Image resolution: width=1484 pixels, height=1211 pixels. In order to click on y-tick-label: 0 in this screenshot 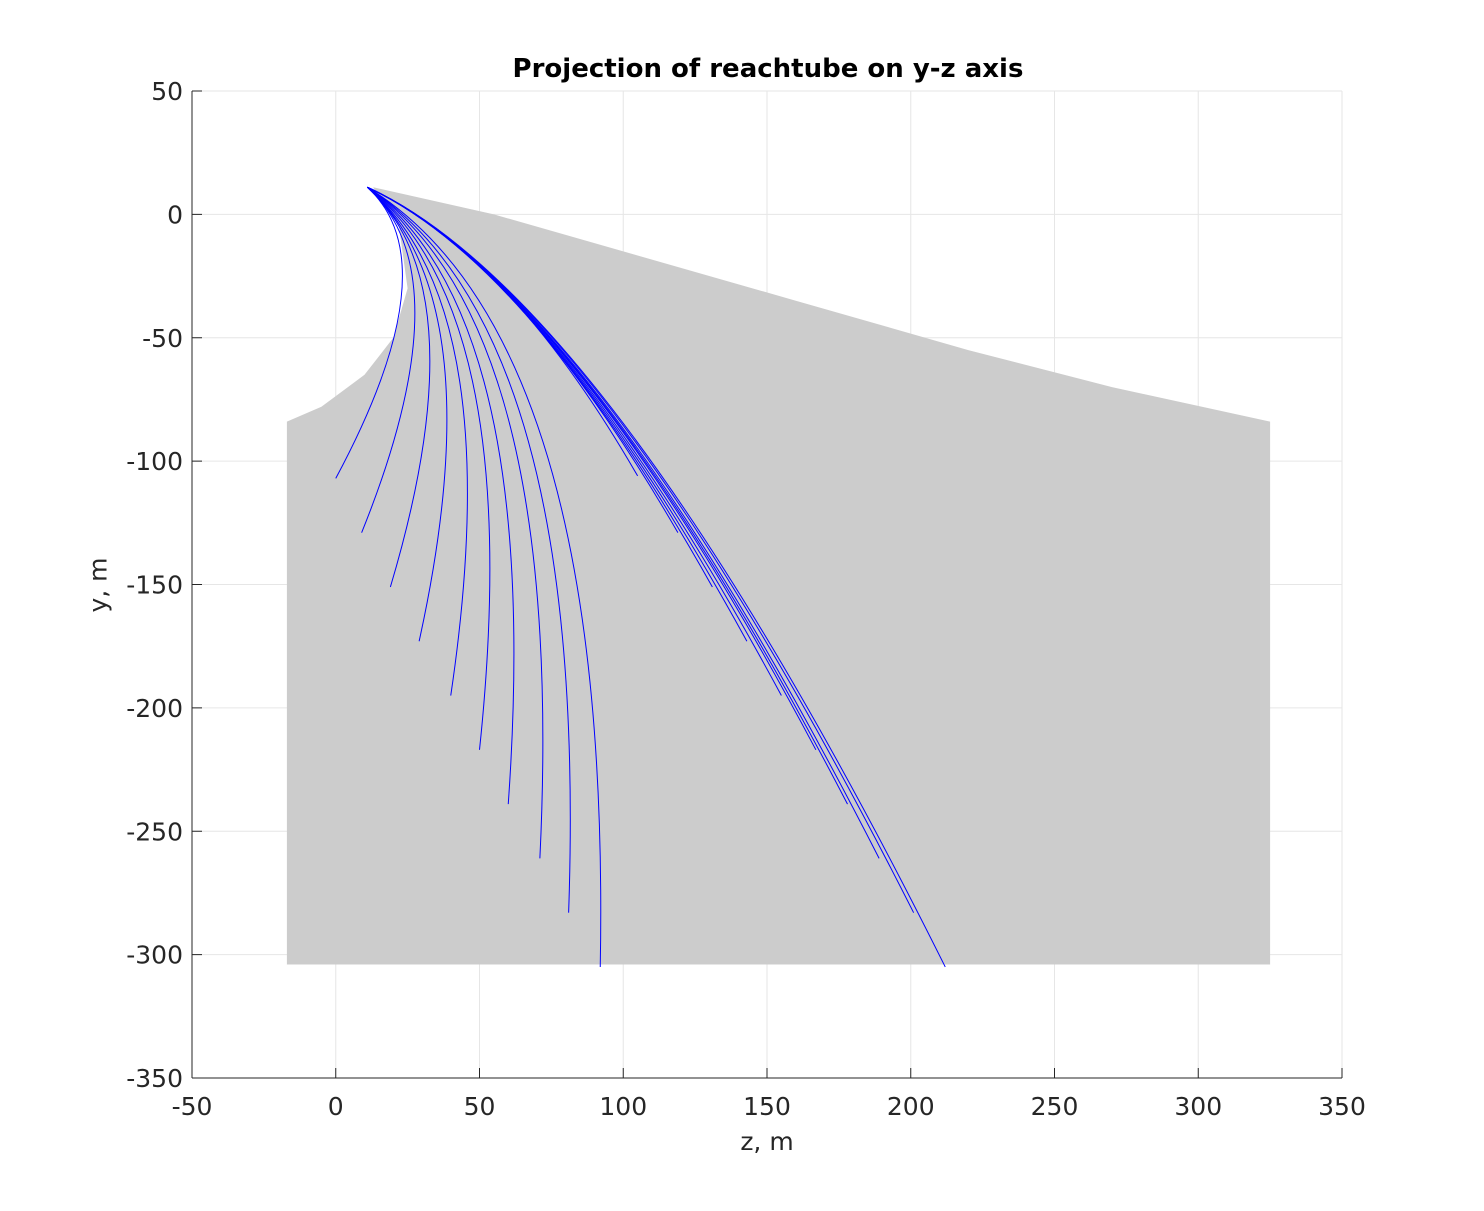, I will do `click(175, 214)`.